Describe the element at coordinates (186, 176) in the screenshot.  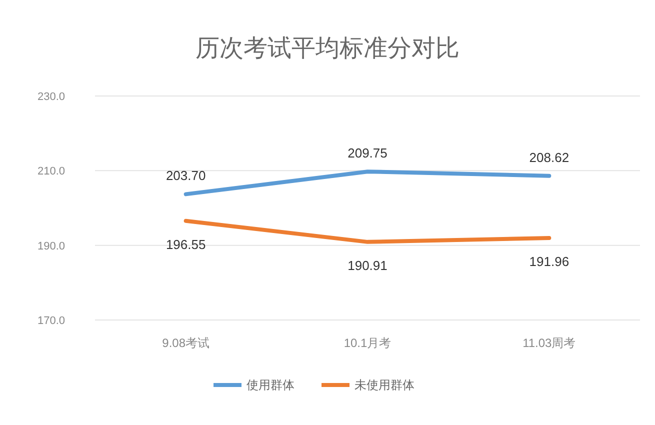
I see `data-label: 203.70` at that location.